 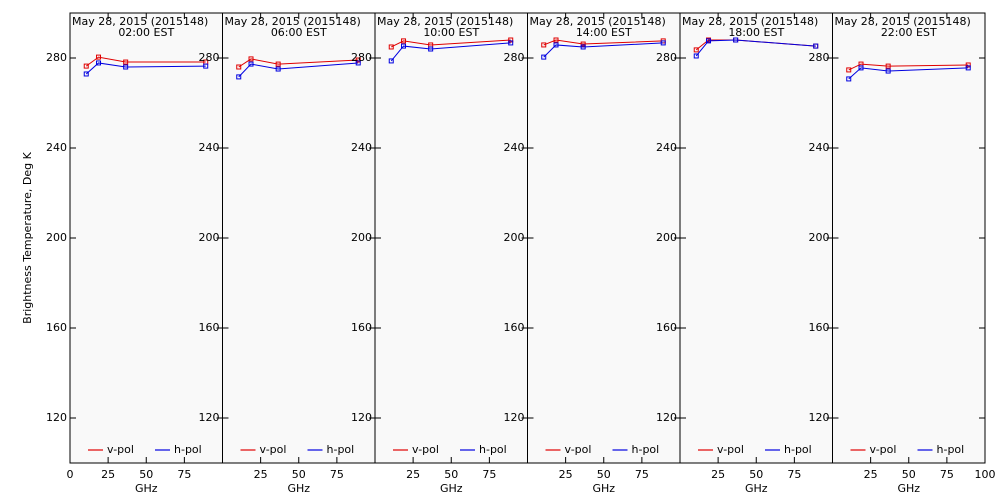 I want to click on x-tick-label: 100, so click(x=985, y=474).